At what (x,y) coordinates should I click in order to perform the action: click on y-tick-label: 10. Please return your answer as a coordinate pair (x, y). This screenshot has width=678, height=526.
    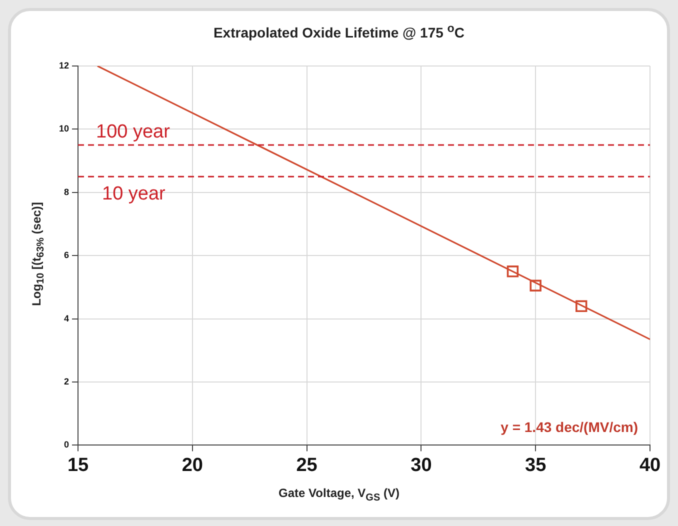
    Looking at the image, I should click on (64, 129).